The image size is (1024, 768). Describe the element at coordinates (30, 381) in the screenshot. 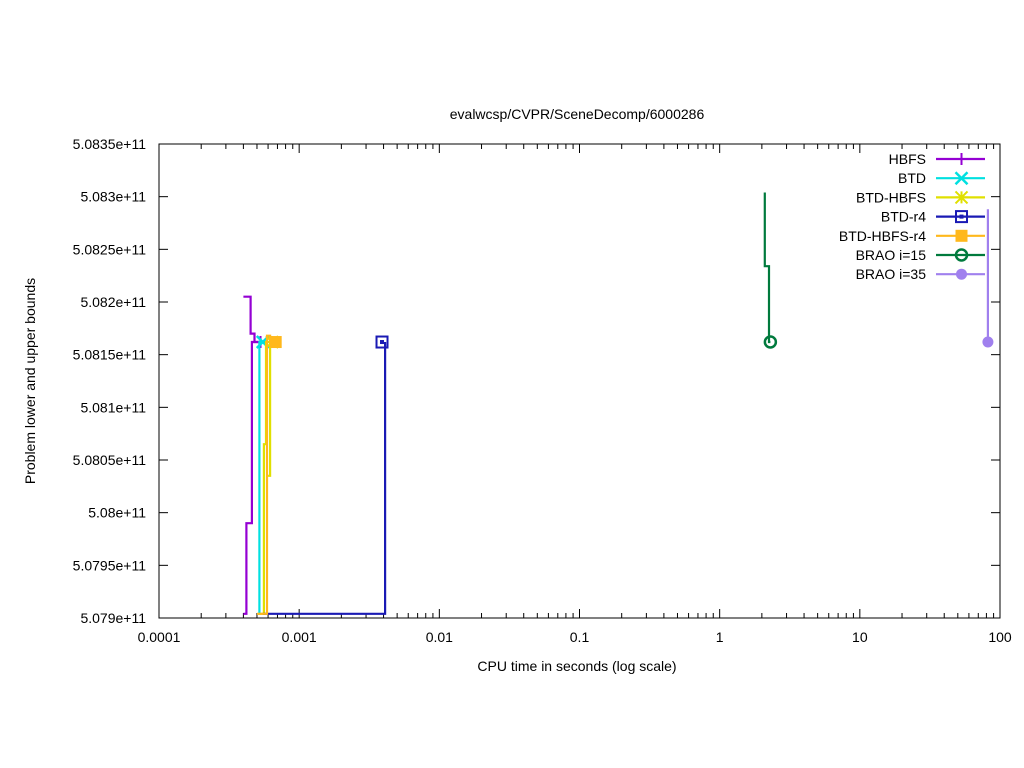

I see `y-axis-label: Problem lower and upper bounds` at that location.